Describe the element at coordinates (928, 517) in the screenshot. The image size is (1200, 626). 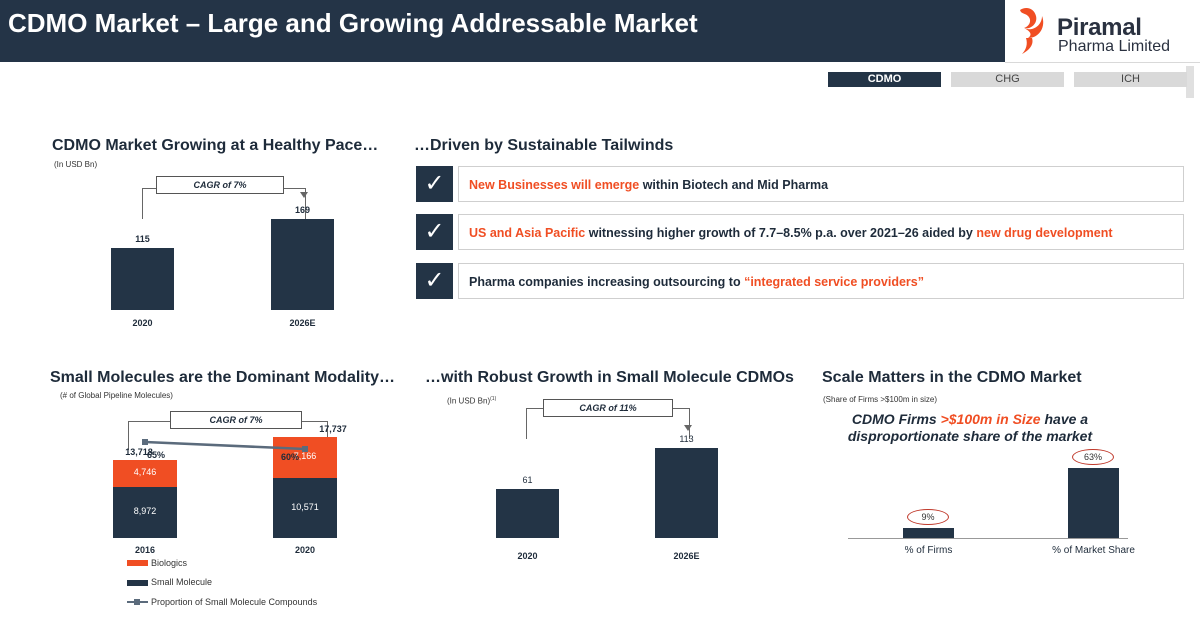
I see `scale-value-ellipse: 9%` at that location.